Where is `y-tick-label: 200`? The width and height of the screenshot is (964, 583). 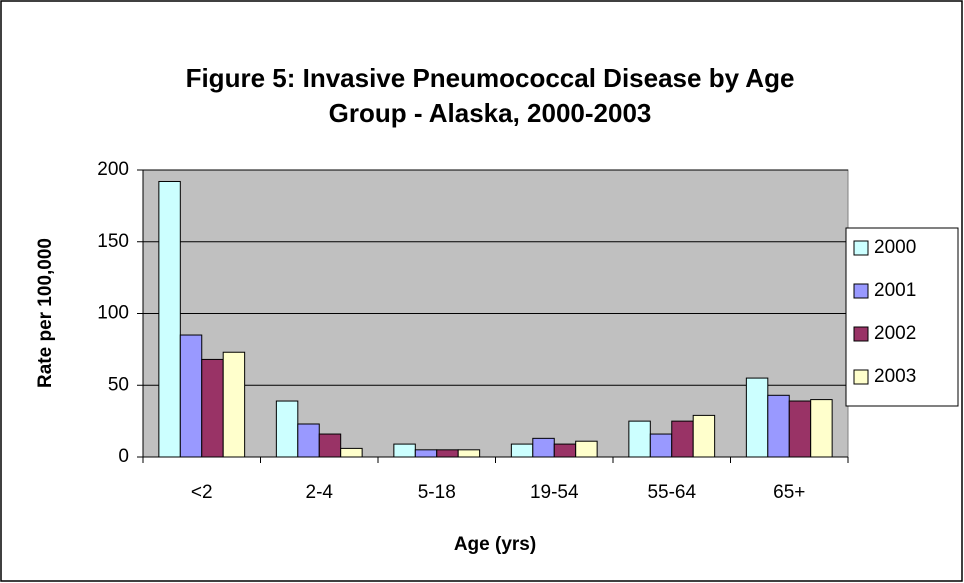 y-tick-label: 200 is located at coordinates (113, 169).